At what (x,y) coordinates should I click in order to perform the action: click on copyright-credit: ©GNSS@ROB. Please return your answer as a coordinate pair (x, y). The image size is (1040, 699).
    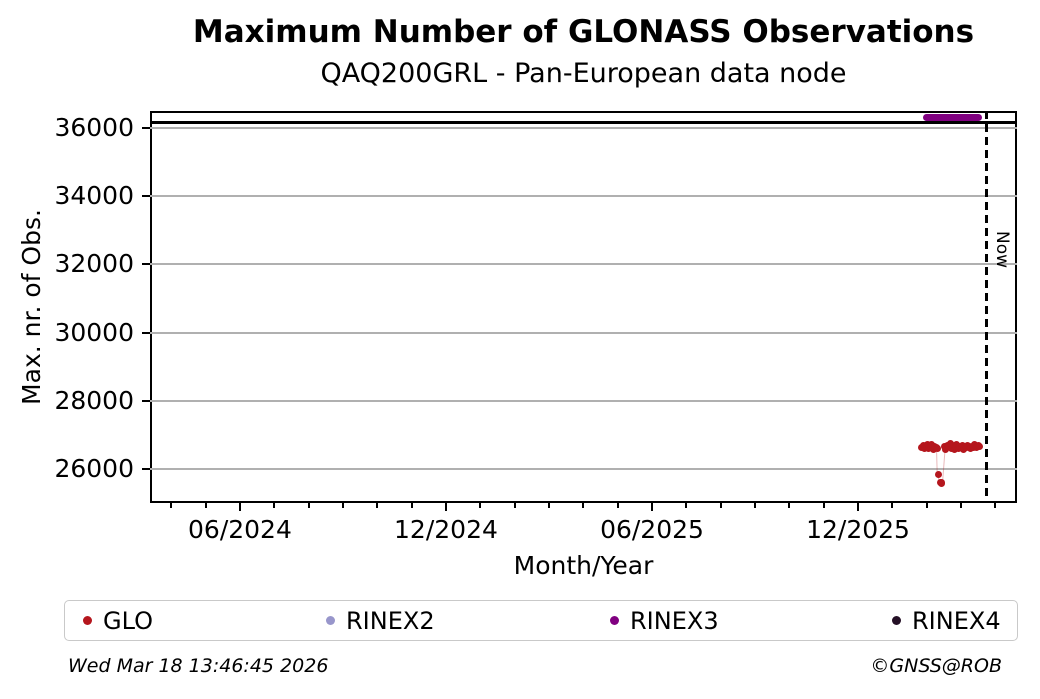
    Looking at the image, I should click on (936, 666).